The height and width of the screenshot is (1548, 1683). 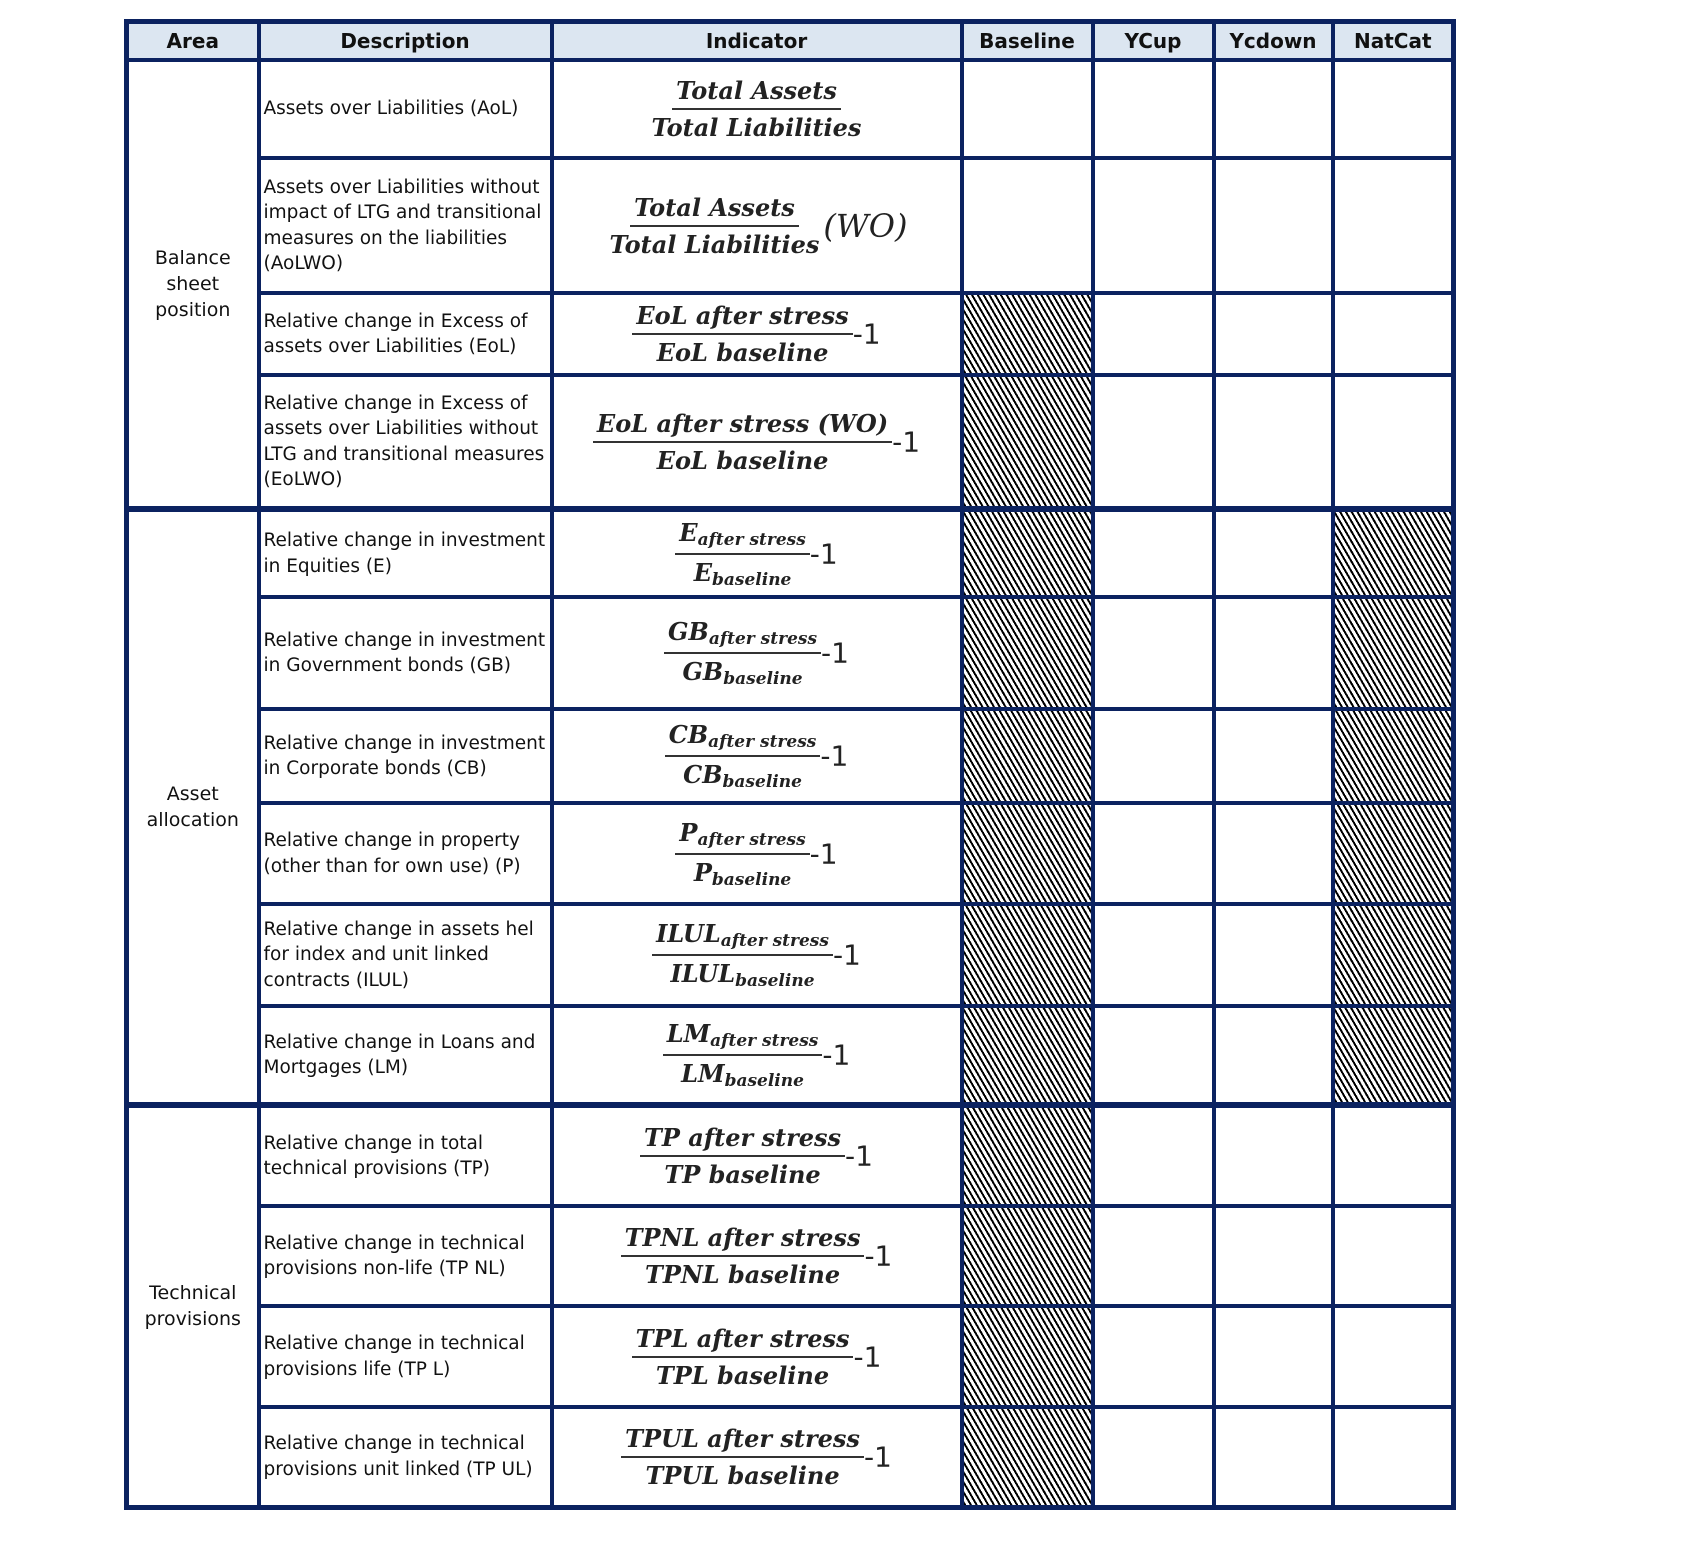 I want to click on numerator: ILULafter stress, so click(x=742, y=937).